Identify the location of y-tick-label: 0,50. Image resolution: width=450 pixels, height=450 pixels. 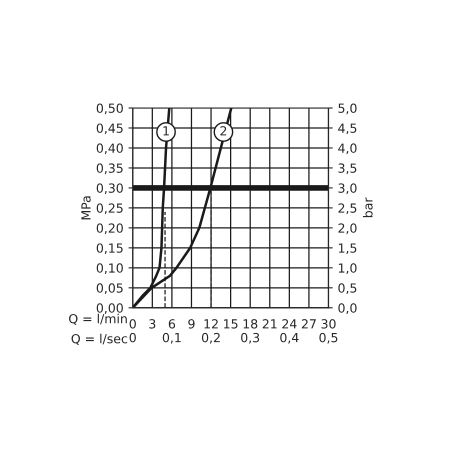
(109, 108).